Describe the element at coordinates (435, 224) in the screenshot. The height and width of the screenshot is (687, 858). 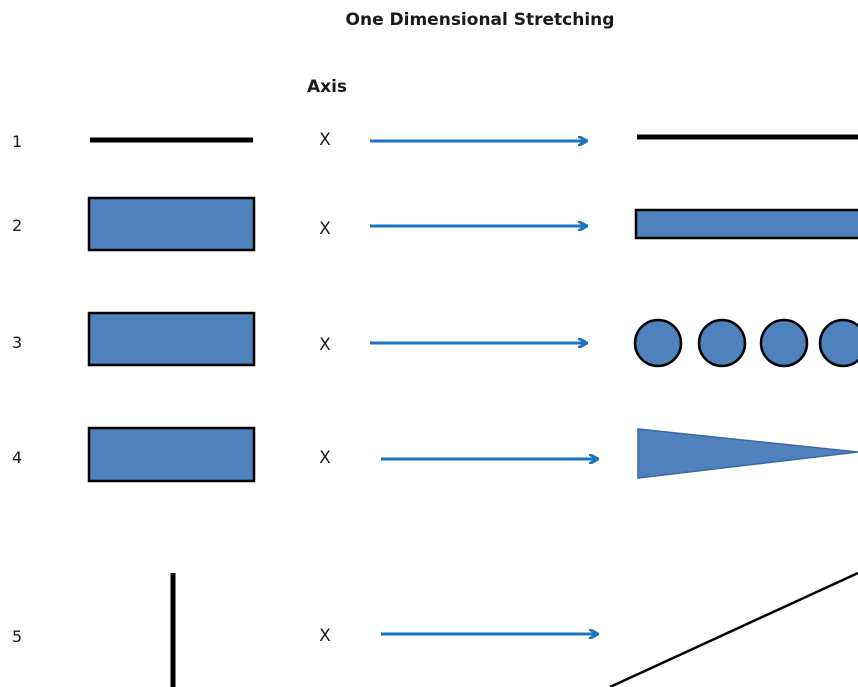
I see `row-2: 2 X` at that location.